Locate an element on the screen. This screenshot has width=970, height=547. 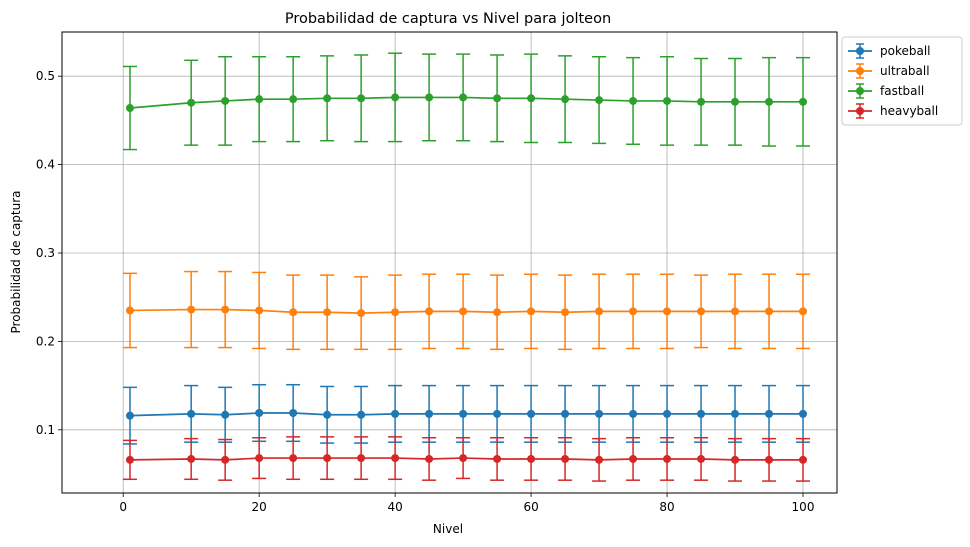
legend-item-pokeball: pokeball is located at coordinates (889, 51).